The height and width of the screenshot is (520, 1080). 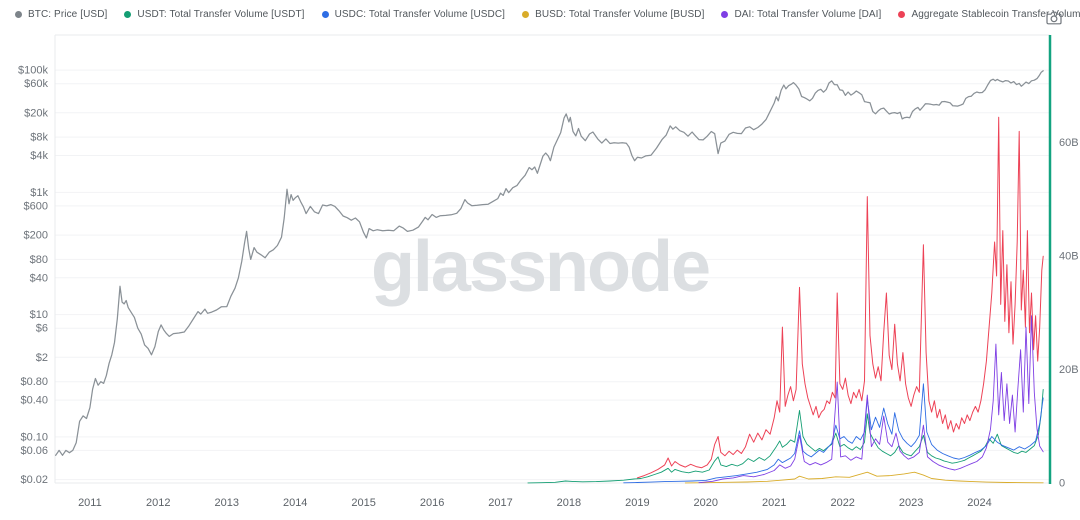 What do you see at coordinates (808, 14) in the screenshot?
I see `legend-label: DAI: Total Transfer Volume [DAI]` at bounding box center [808, 14].